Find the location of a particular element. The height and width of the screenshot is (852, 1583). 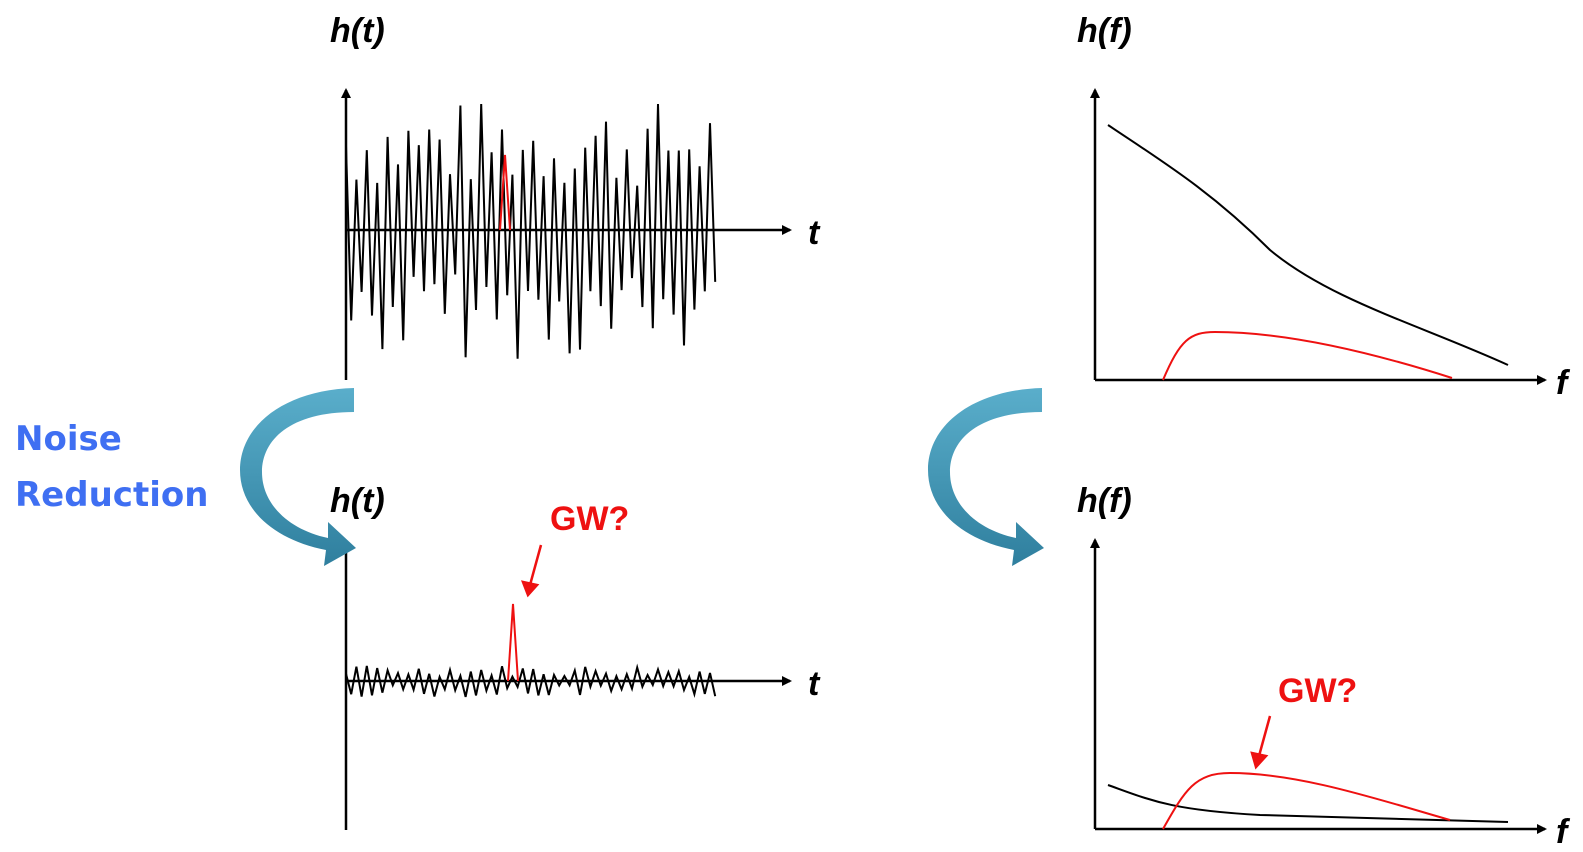

step-label: Reduction is located at coordinates (111, 495).